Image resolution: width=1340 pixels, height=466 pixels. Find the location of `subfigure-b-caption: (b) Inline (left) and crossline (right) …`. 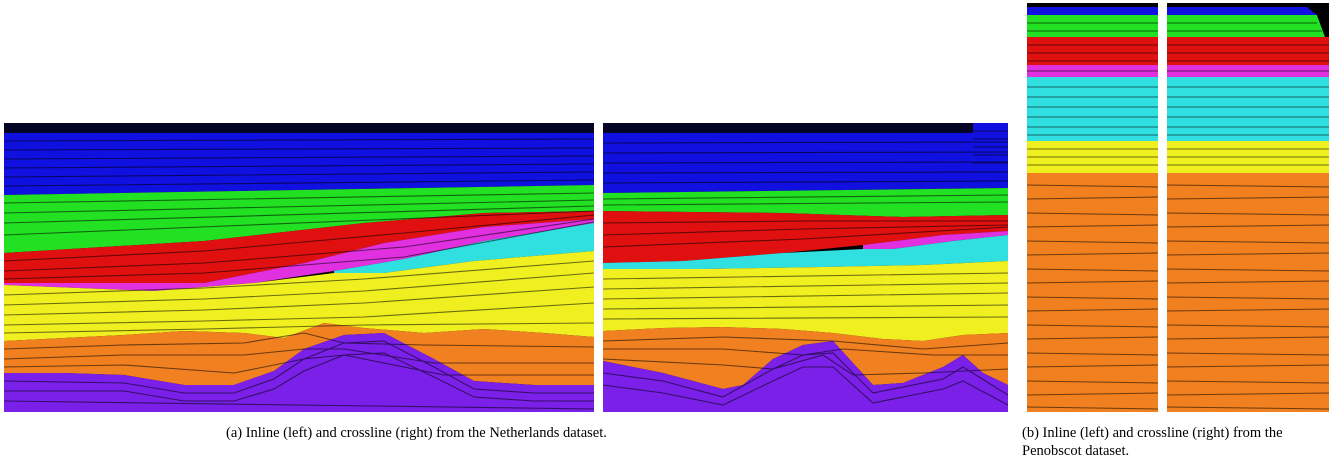

subfigure-b-caption: (b) Inline (left) and crossline (right) … is located at coordinates (1152, 442).